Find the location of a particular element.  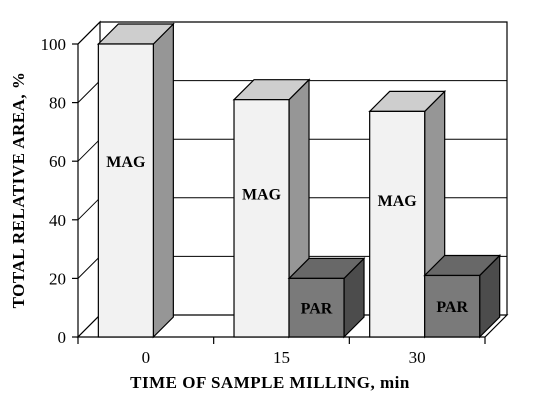

y-tick-label: 100 is located at coordinates (54, 44).